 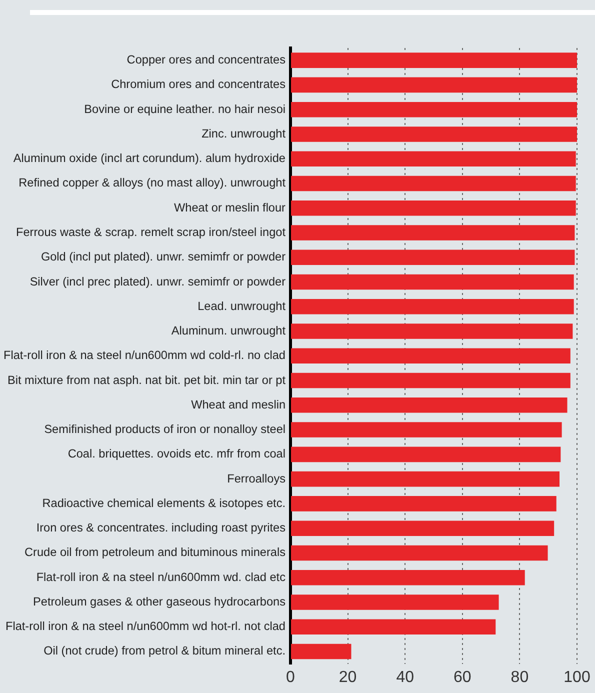 I want to click on y-tick-label: Copper ores and concentrates, so click(x=206, y=59).